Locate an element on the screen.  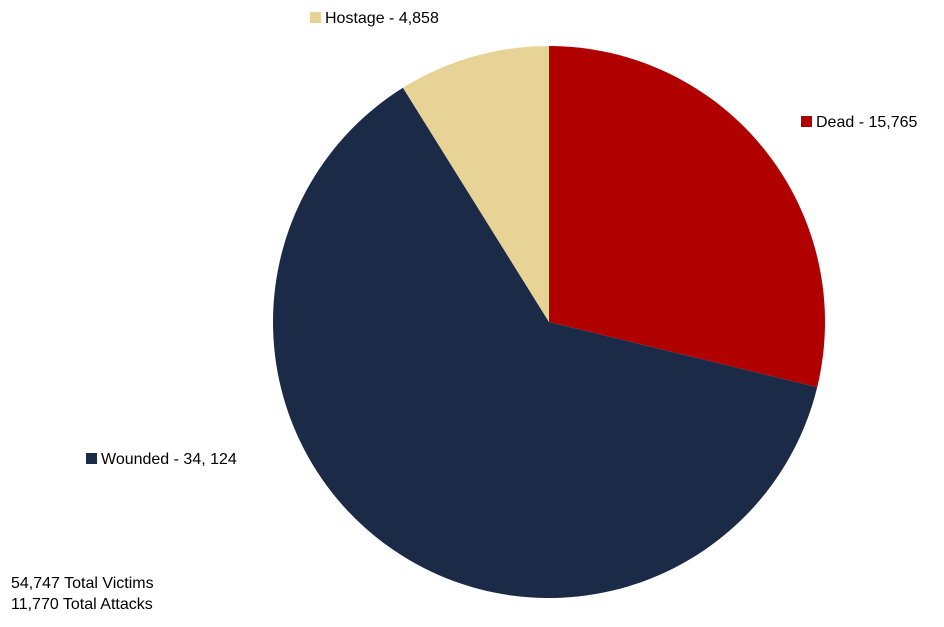
legend-swatch-hostage is located at coordinates (315, 17).